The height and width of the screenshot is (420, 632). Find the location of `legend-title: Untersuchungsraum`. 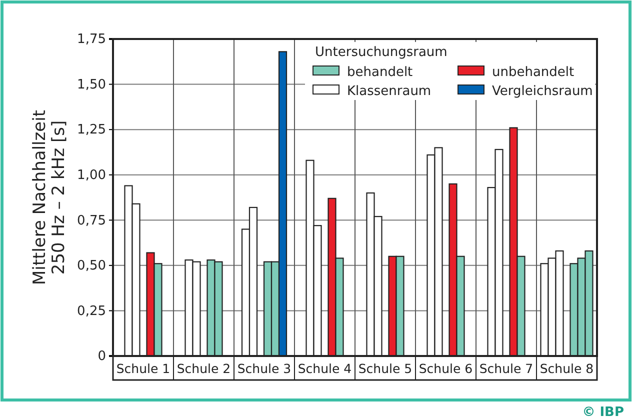

legend-title: Untersuchungsraum is located at coordinates (381, 52).